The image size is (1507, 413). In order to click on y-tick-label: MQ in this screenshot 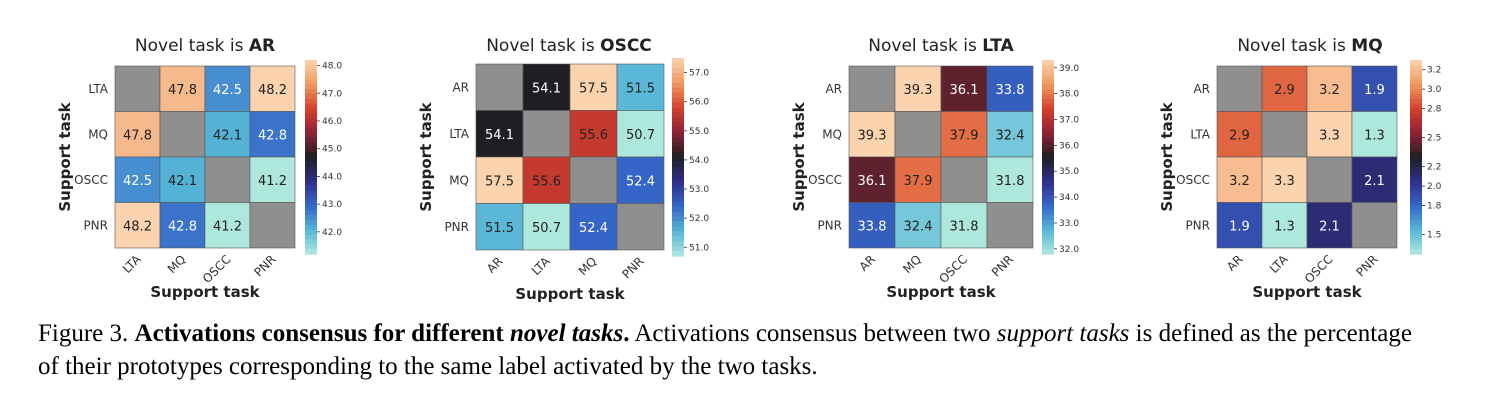, I will do `click(98, 134)`.